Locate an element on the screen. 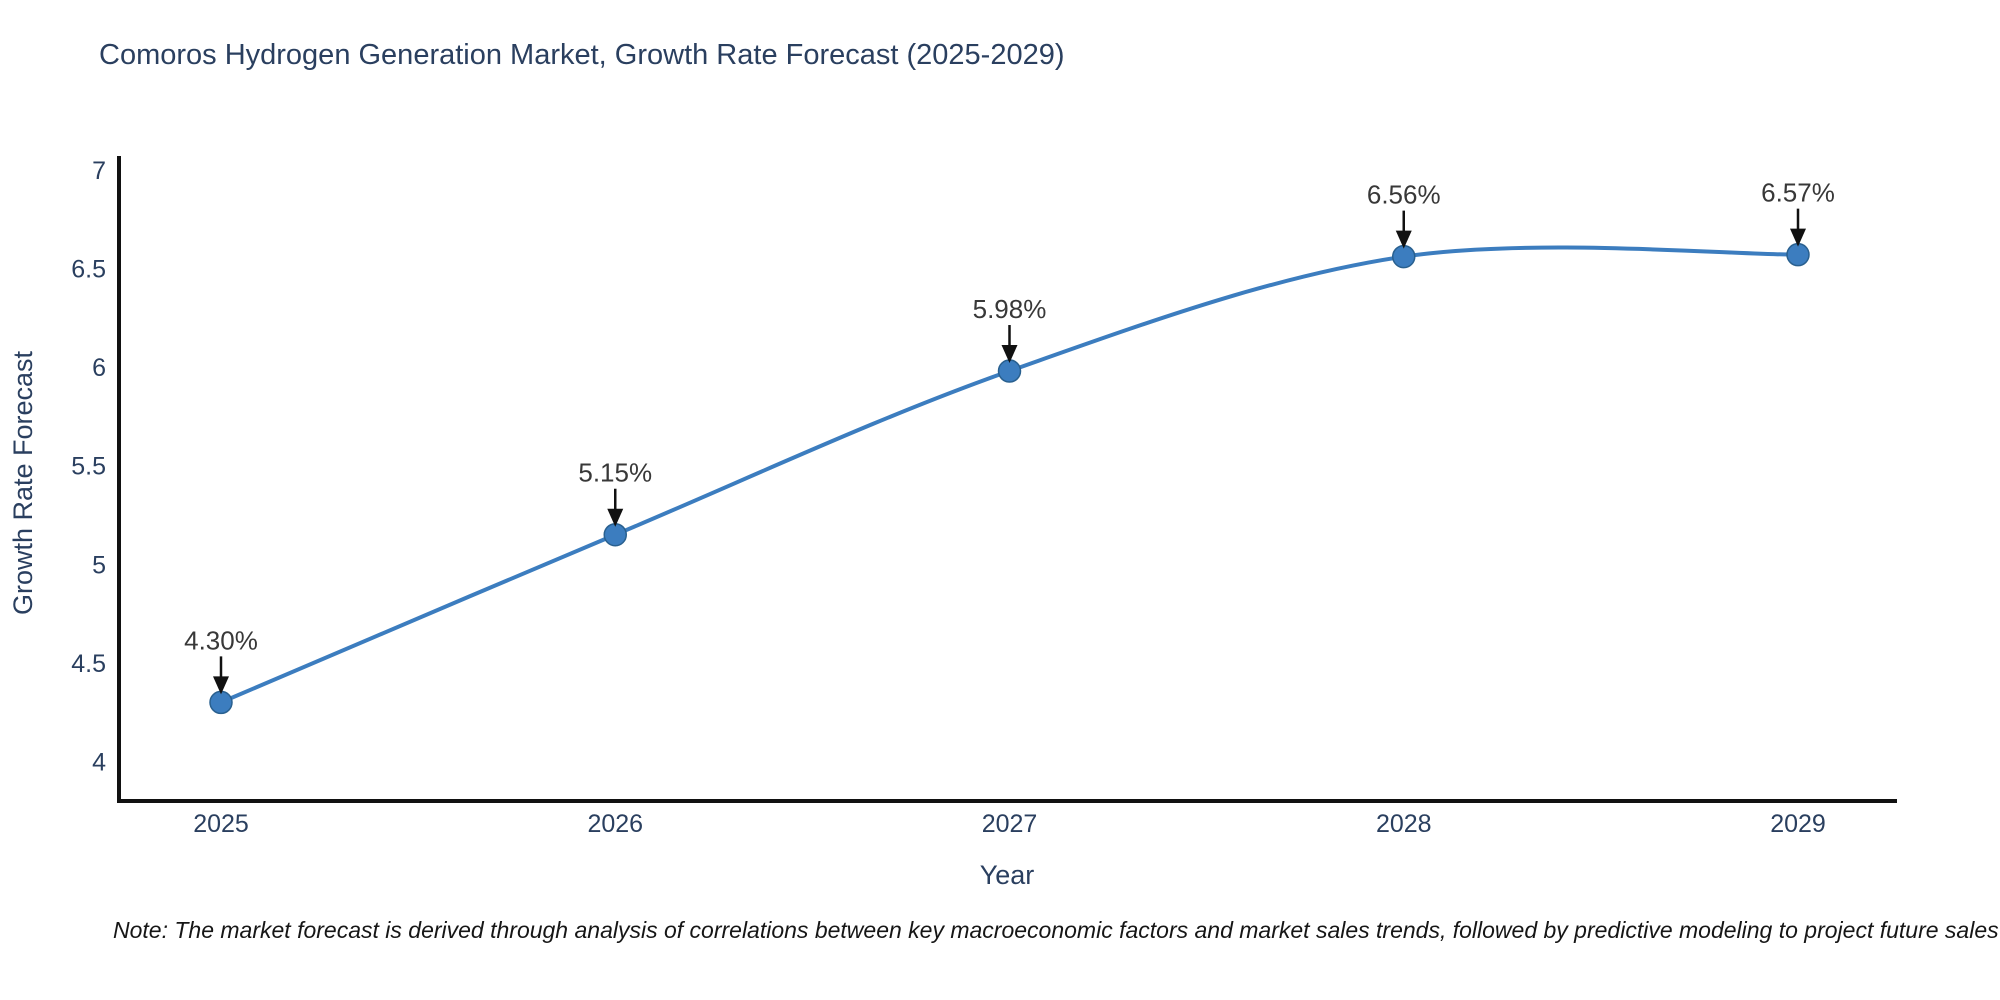  y-axis-title: Growth Rate Forecast is located at coordinates (23, 482).